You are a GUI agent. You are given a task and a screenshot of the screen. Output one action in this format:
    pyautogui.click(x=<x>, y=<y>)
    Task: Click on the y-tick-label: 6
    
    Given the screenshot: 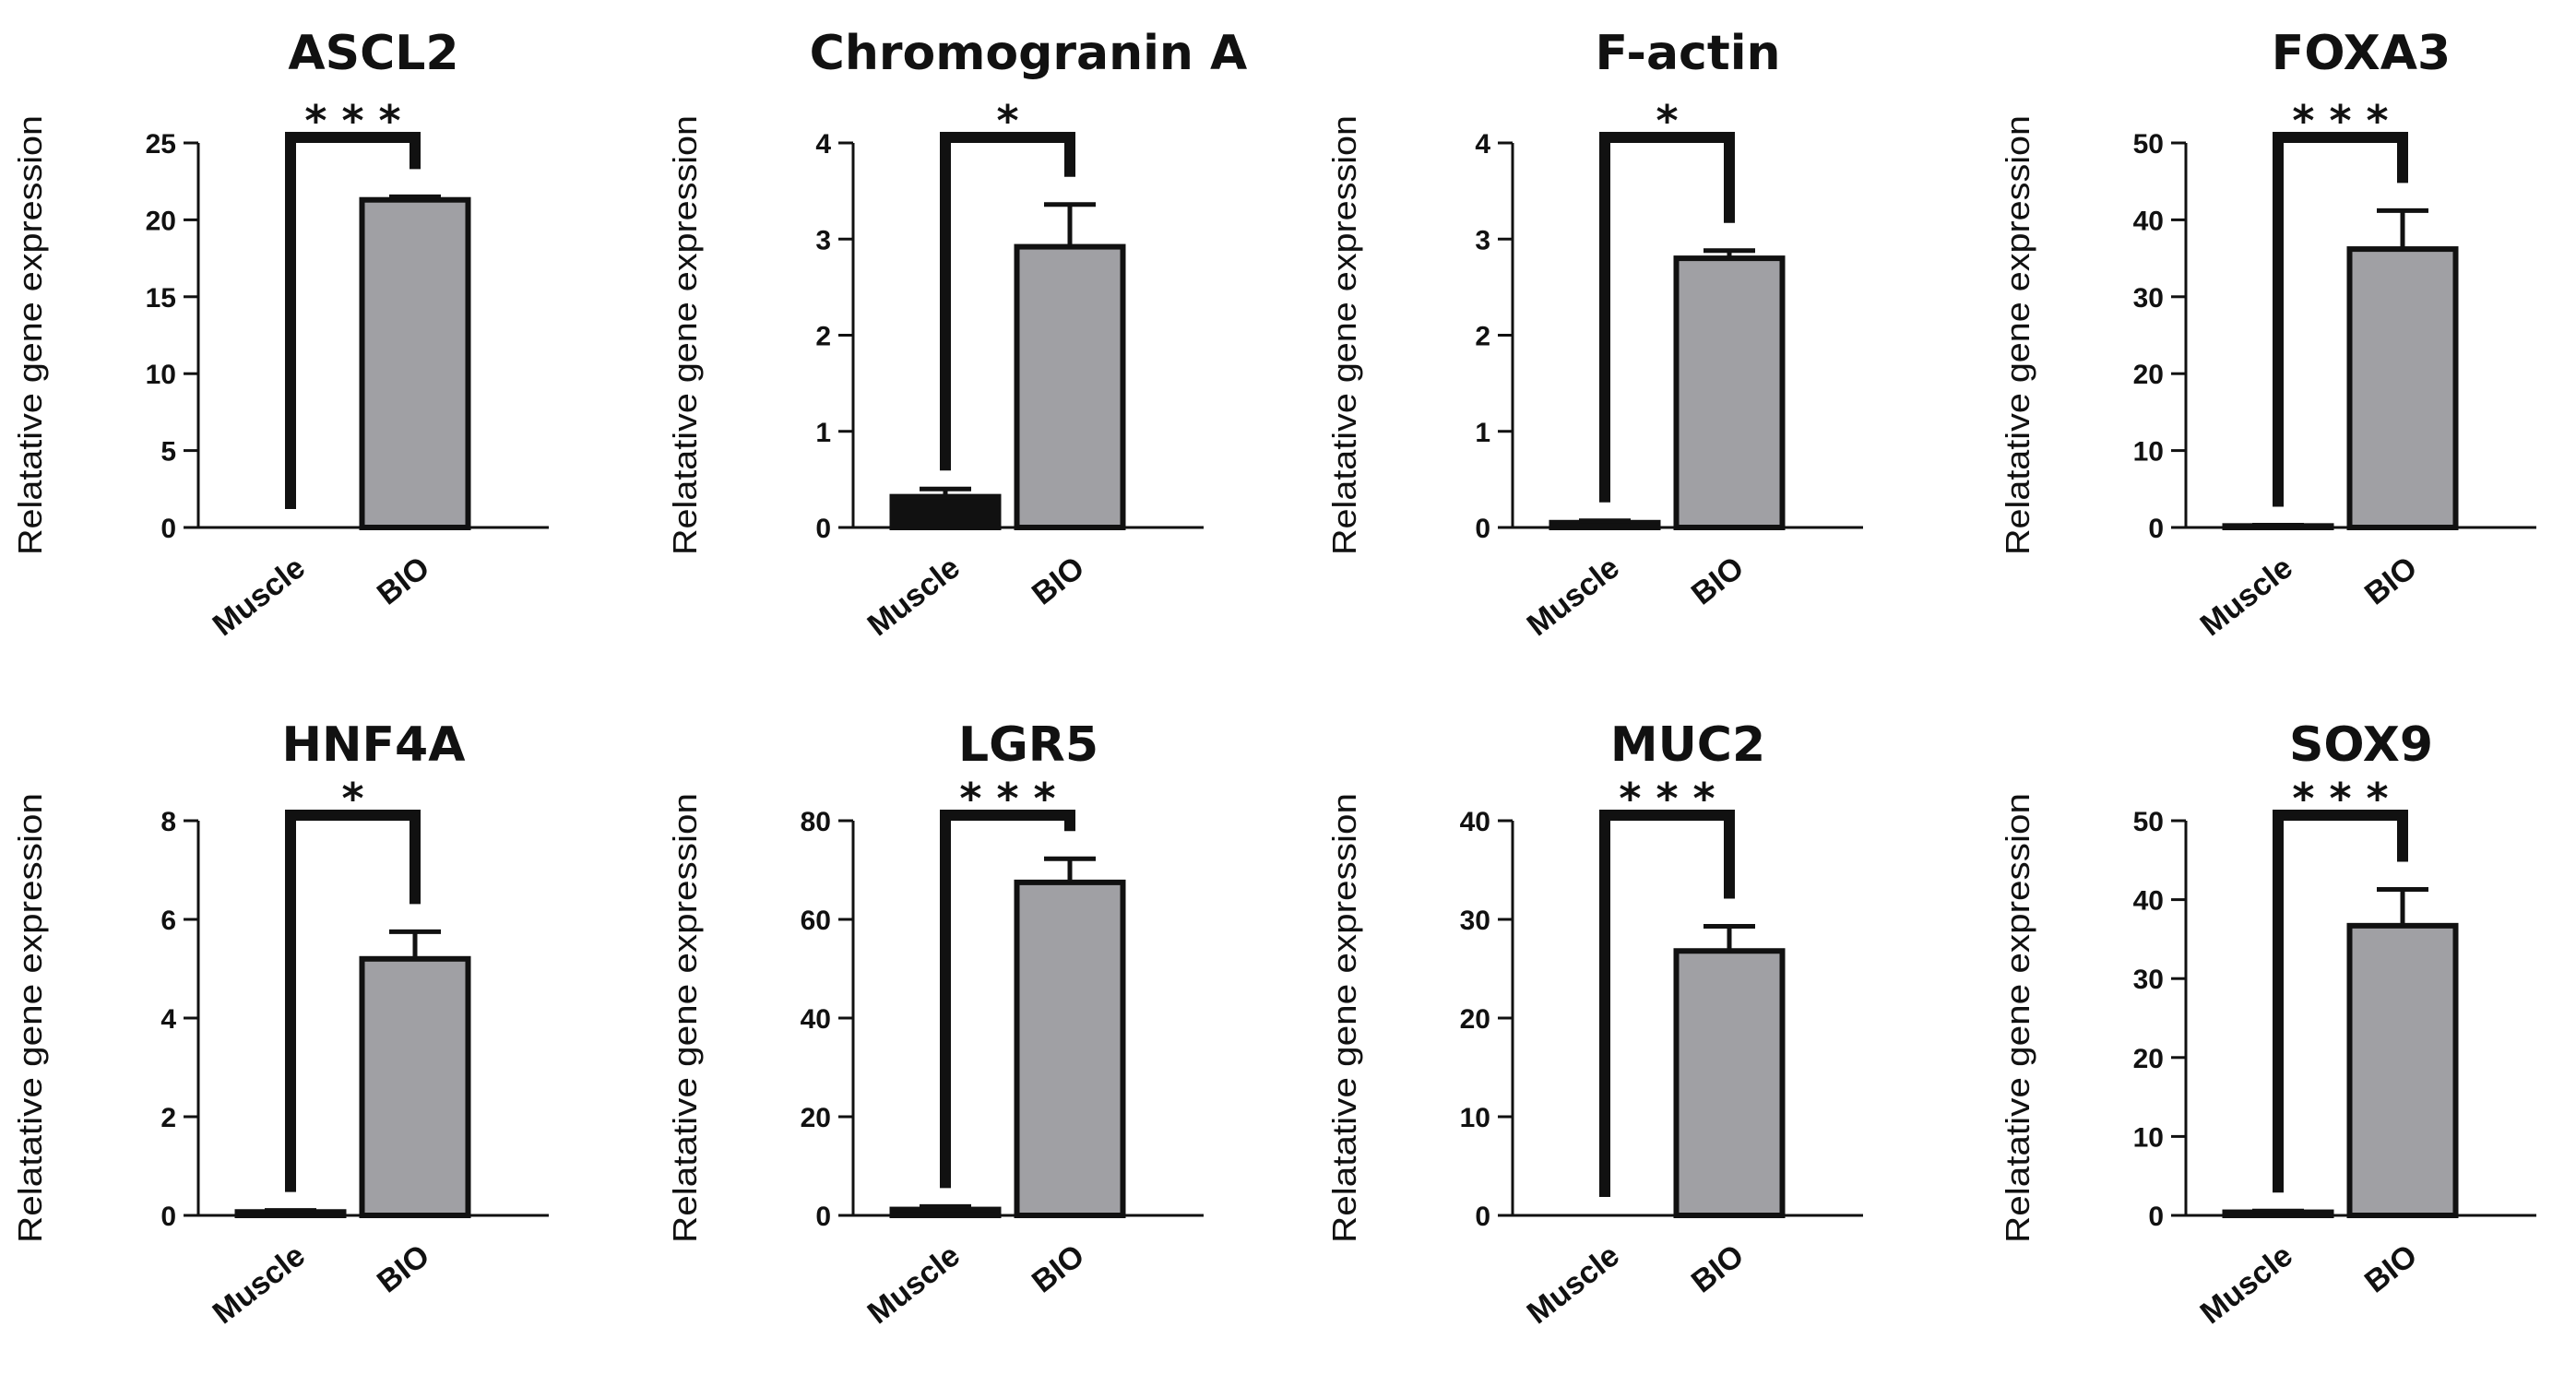 What is the action you would take?
    pyautogui.click(x=168, y=921)
    